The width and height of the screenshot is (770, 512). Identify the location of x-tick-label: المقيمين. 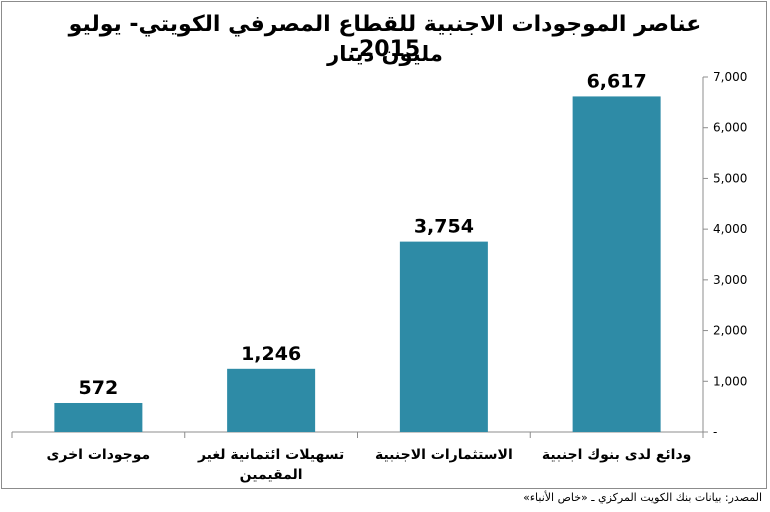
(271, 475).